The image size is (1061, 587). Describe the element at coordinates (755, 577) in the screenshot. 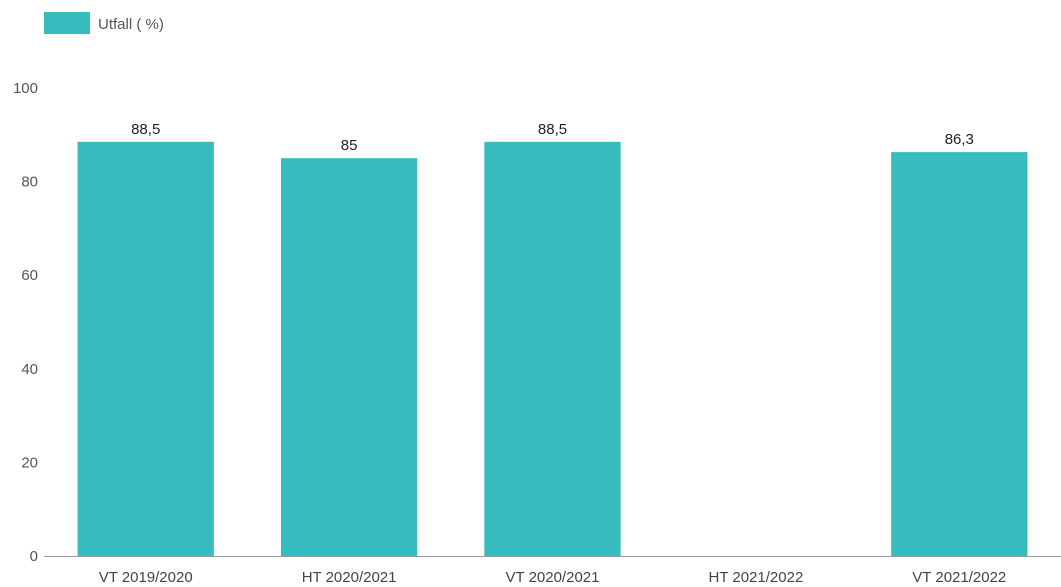

I see `x-tick-label: HT 2021/2022` at that location.